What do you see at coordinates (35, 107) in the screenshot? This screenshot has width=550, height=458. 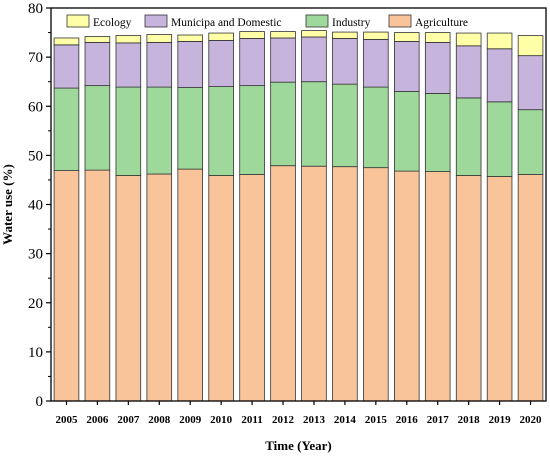 I see `y-tick-label: 60` at bounding box center [35, 107].